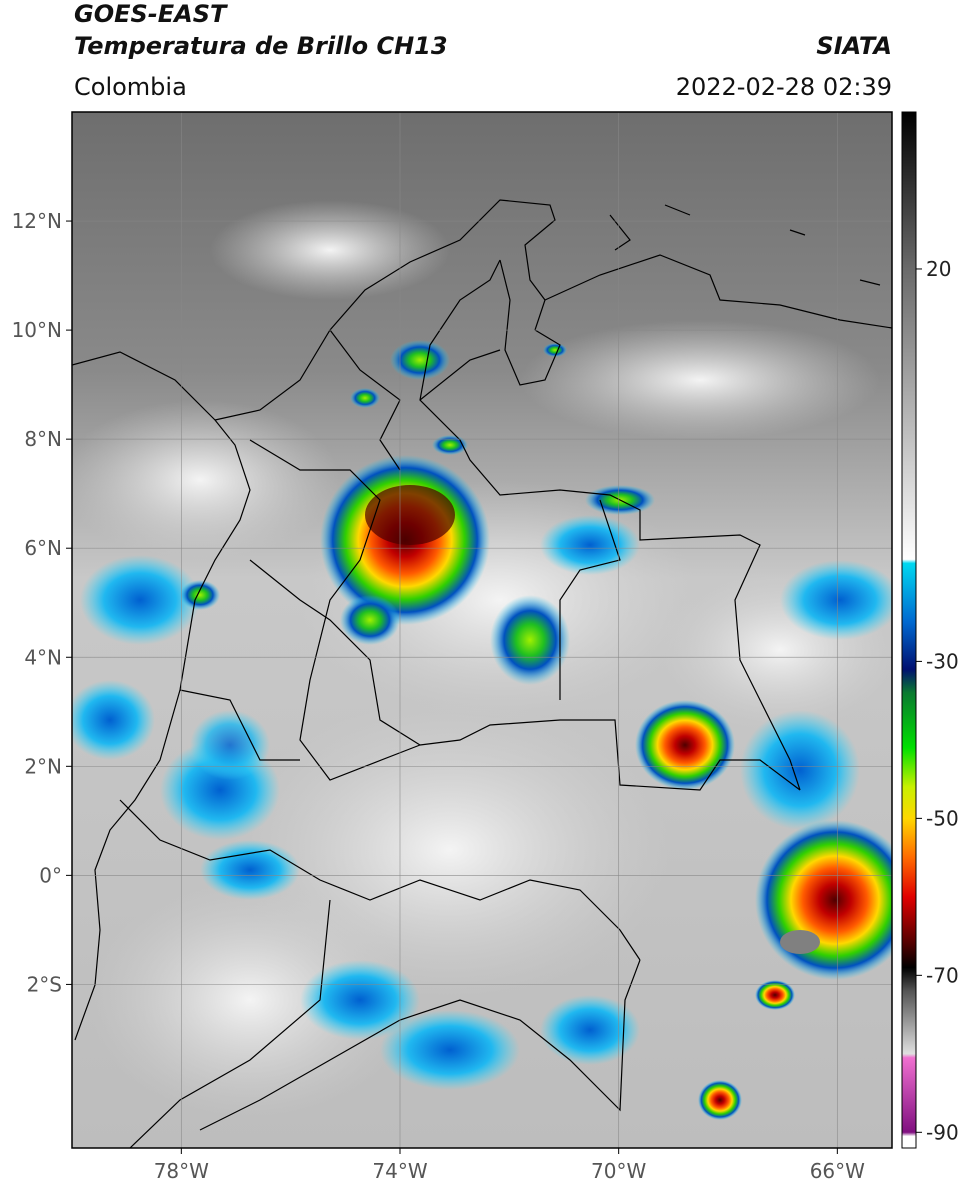 This screenshot has width=966, height=1194. What do you see at coordinates (43, 439) in the screenshot?
I see `lat-tick-label: 8°N` at bounding box center [43, 439].